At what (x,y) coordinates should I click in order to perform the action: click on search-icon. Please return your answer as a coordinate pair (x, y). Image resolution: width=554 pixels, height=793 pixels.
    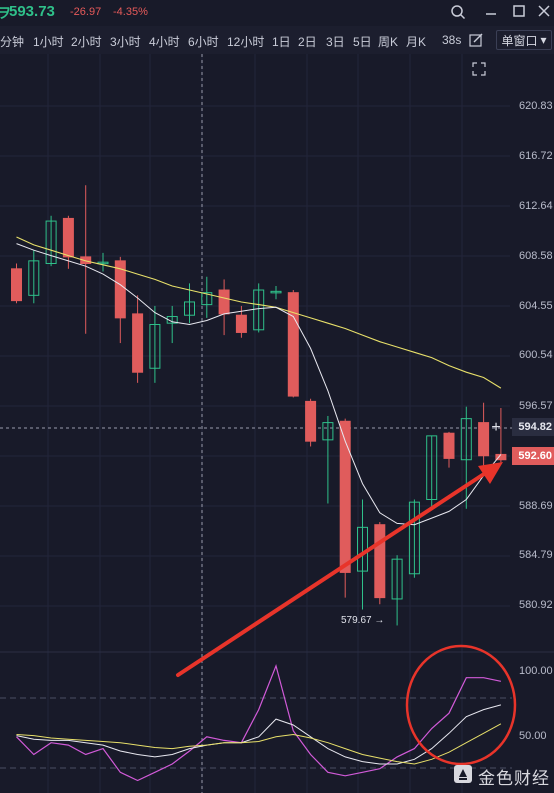
    Looking at the image, I should click on (459, 13).